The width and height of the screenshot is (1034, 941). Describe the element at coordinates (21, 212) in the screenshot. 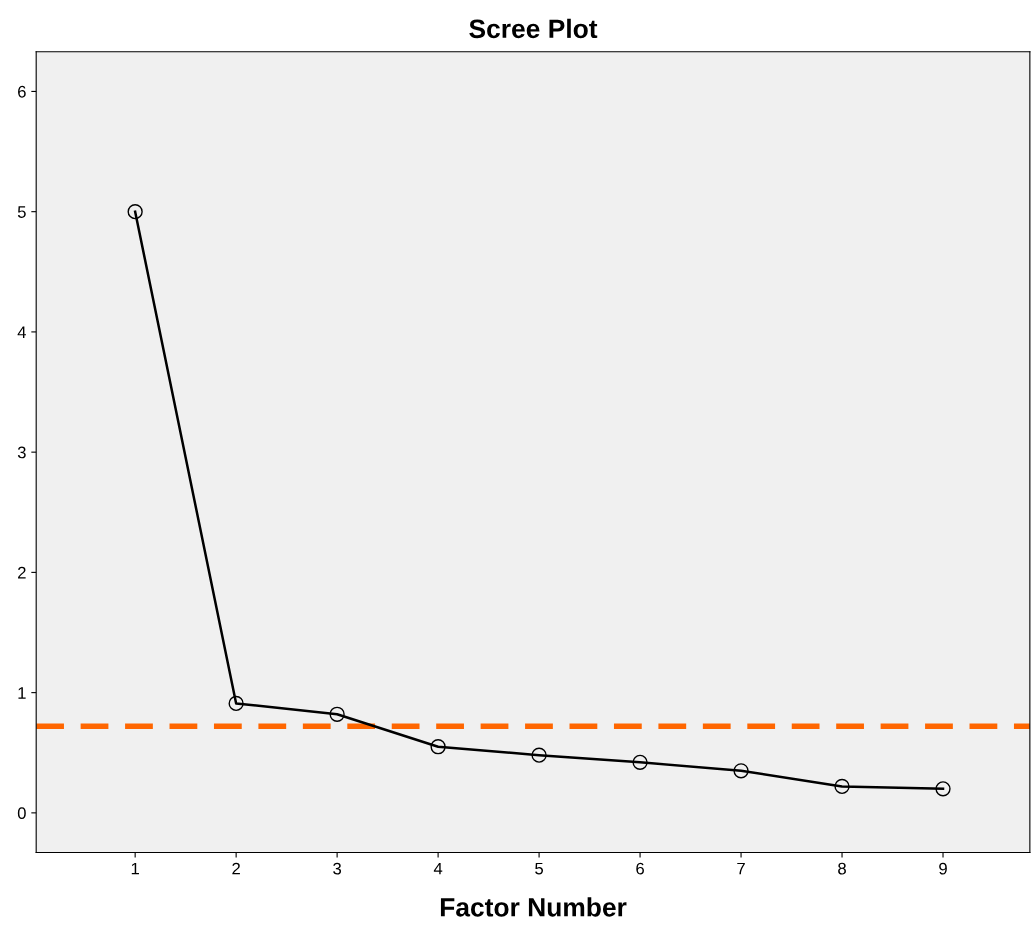

I see `y-tick-label: 5` at that location.